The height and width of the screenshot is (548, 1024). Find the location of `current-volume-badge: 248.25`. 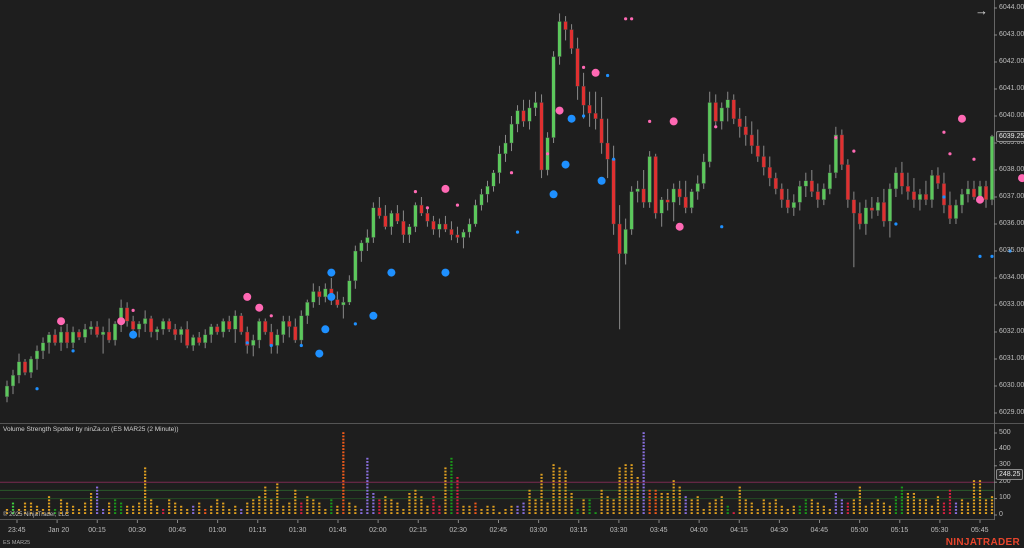

current-volume-badge: 248.25 is located at coordinates (1010, 475).